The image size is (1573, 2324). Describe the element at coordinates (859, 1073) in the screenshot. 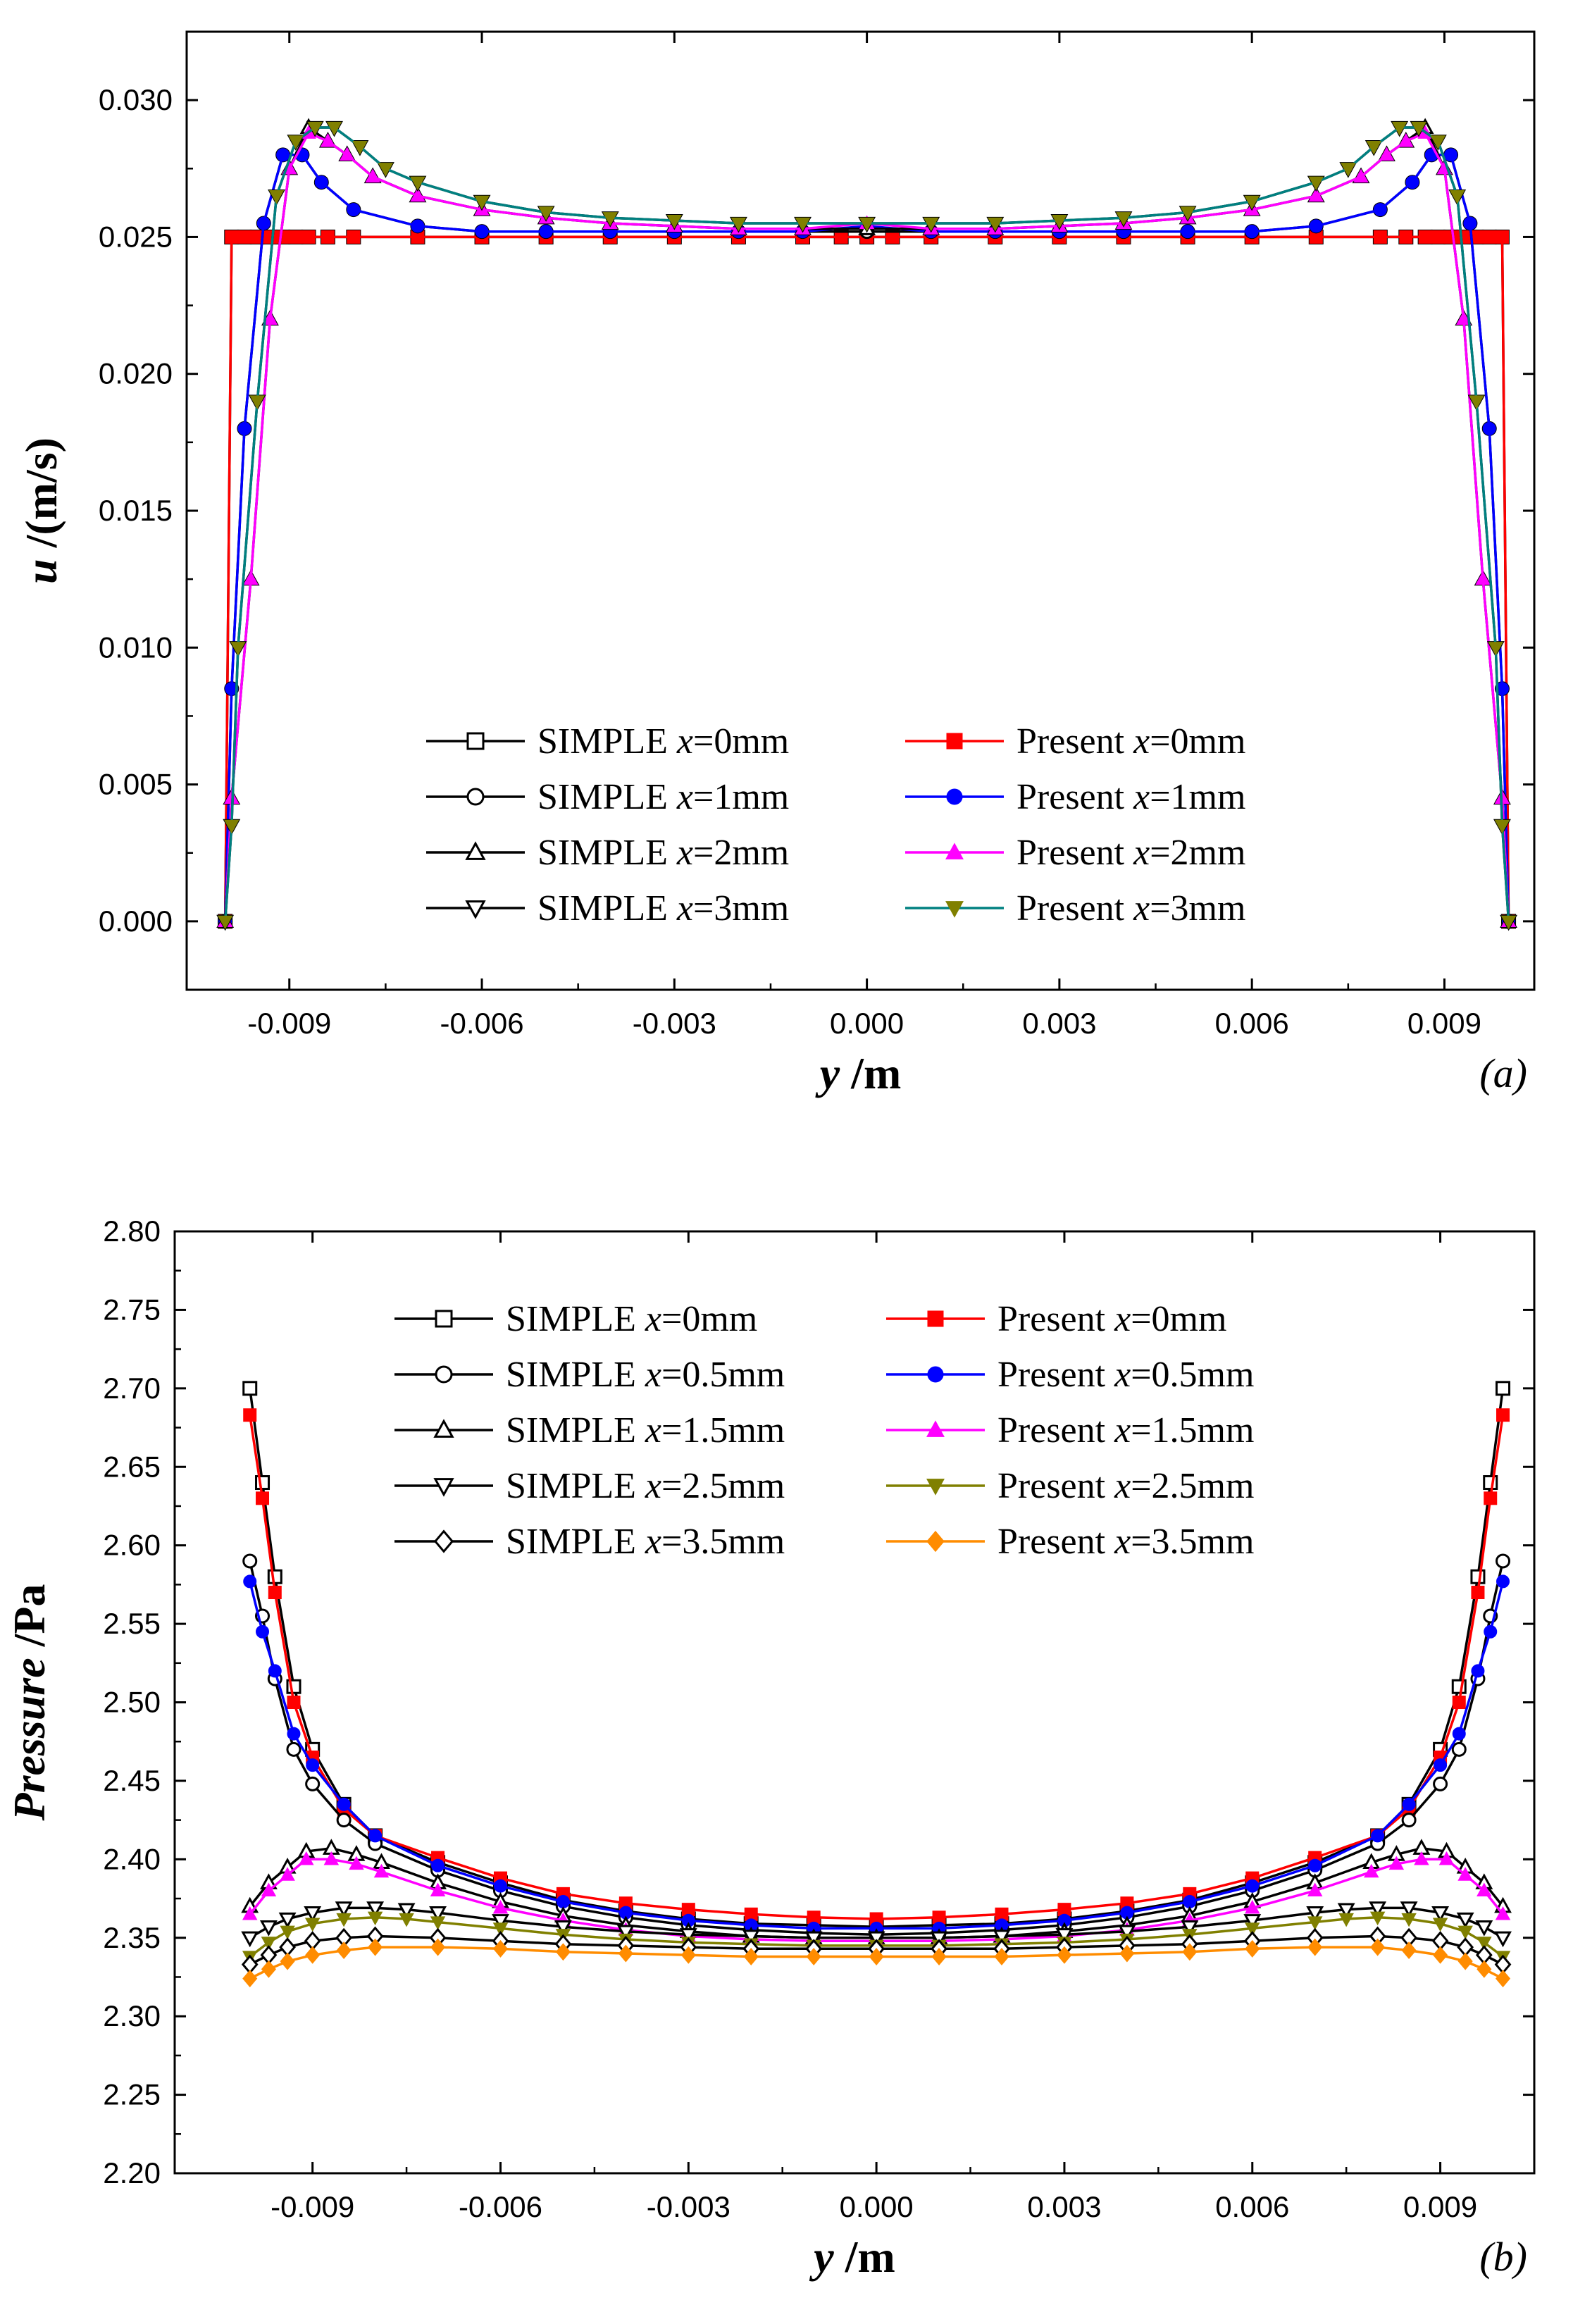

I see `x-axis-title: y /m` at that location.